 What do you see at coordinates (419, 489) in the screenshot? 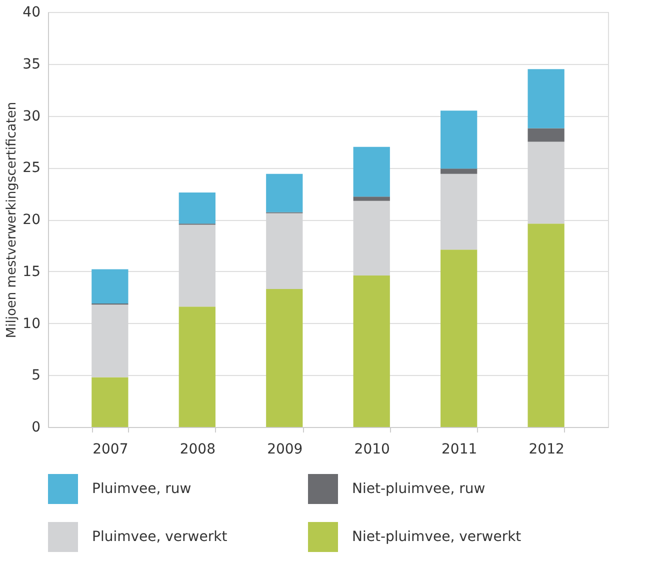
I see `legend-label: Niet-pluimvee, ruw` at bounding box center [419, 489].